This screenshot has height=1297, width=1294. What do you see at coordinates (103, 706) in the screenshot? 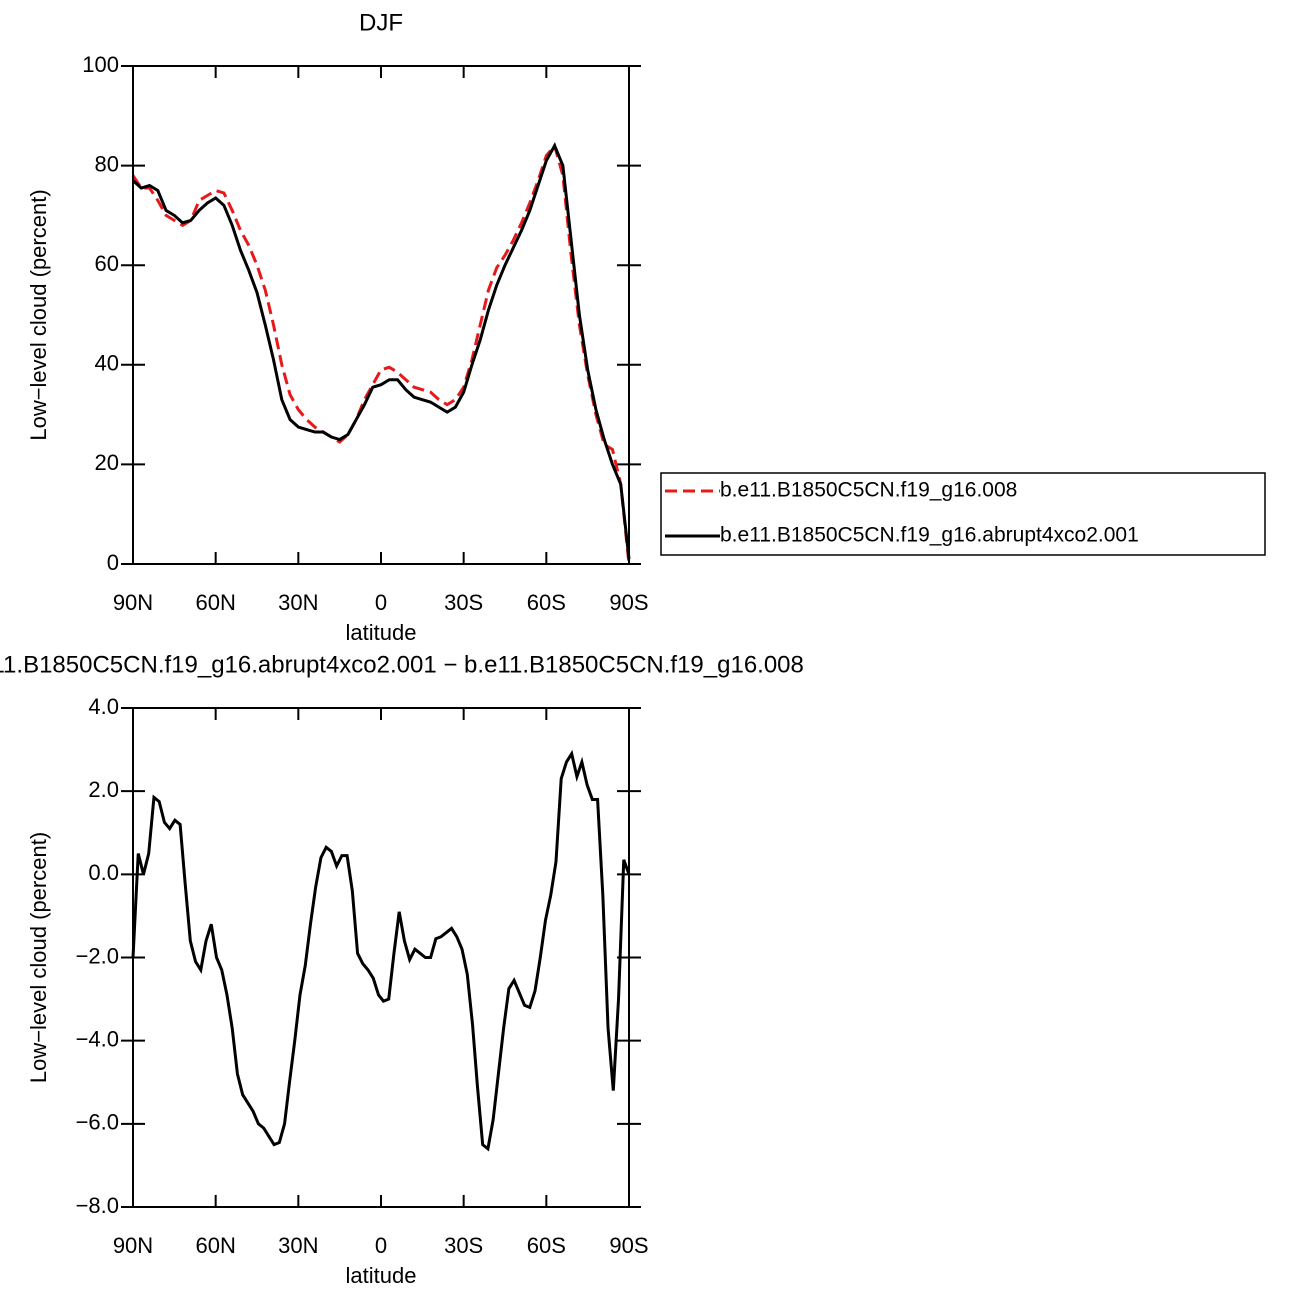
I see `y-tick-label: 4.0` at bounding box center [103, 706].